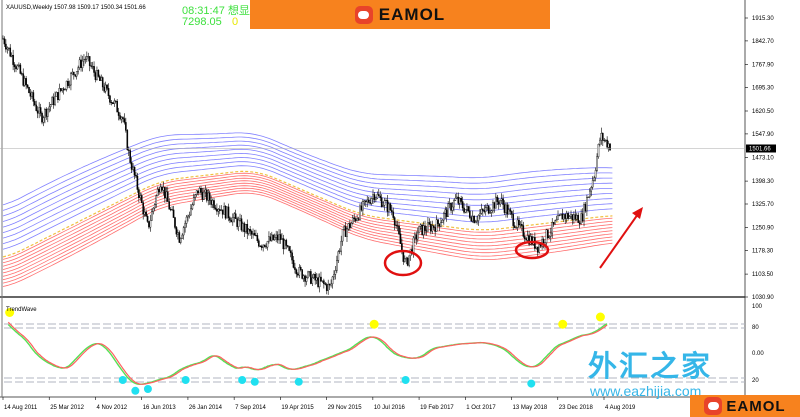  I want to click on time-tick-label: 16 Jun 2013, so click(160, 408).